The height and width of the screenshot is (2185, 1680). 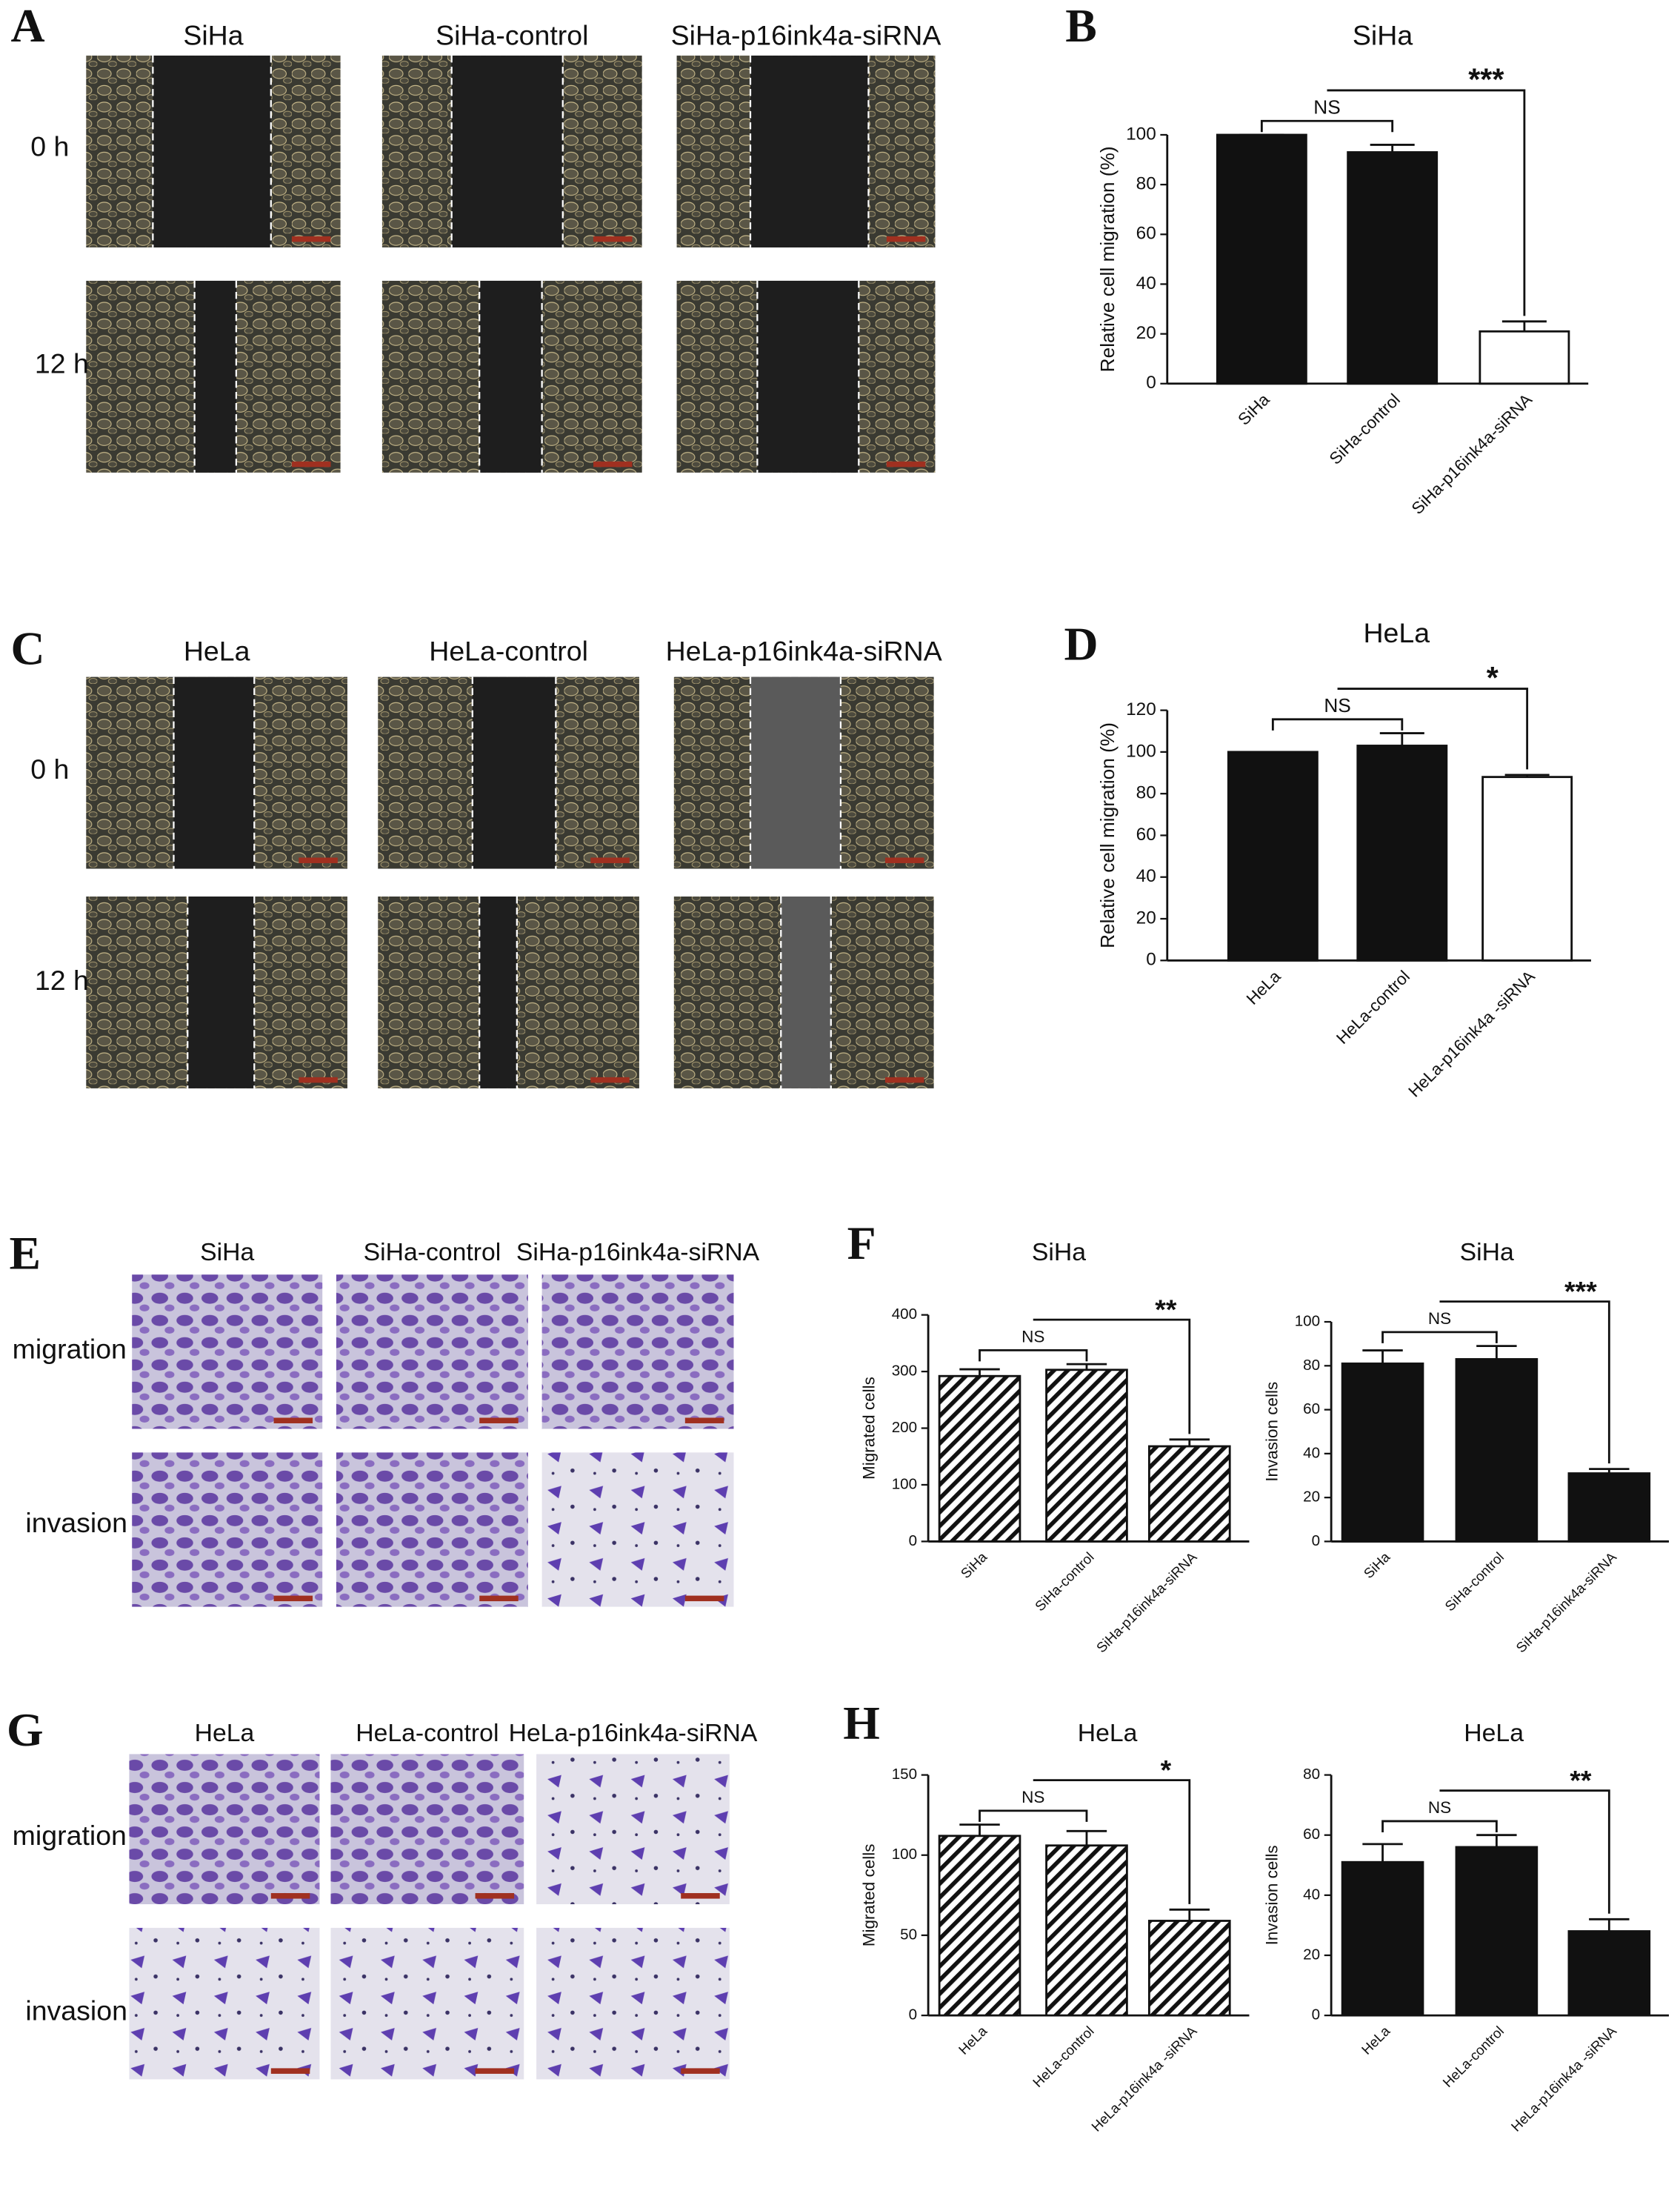 I want to click on panel-letter: H, so click(x=861, y=1722).